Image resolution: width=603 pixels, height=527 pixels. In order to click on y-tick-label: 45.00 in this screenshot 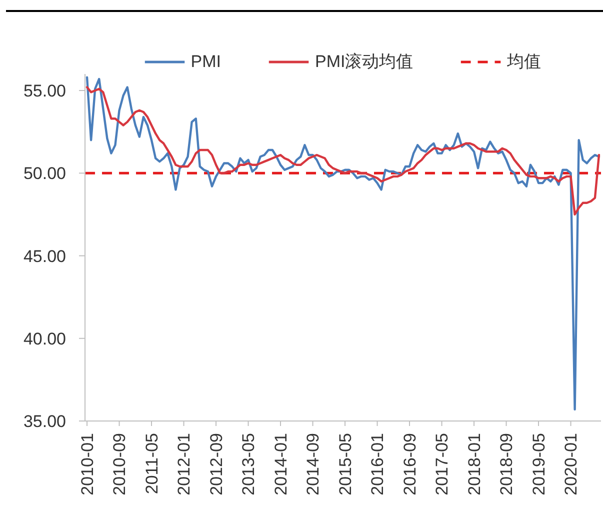, I will do `click(44, 256)`.